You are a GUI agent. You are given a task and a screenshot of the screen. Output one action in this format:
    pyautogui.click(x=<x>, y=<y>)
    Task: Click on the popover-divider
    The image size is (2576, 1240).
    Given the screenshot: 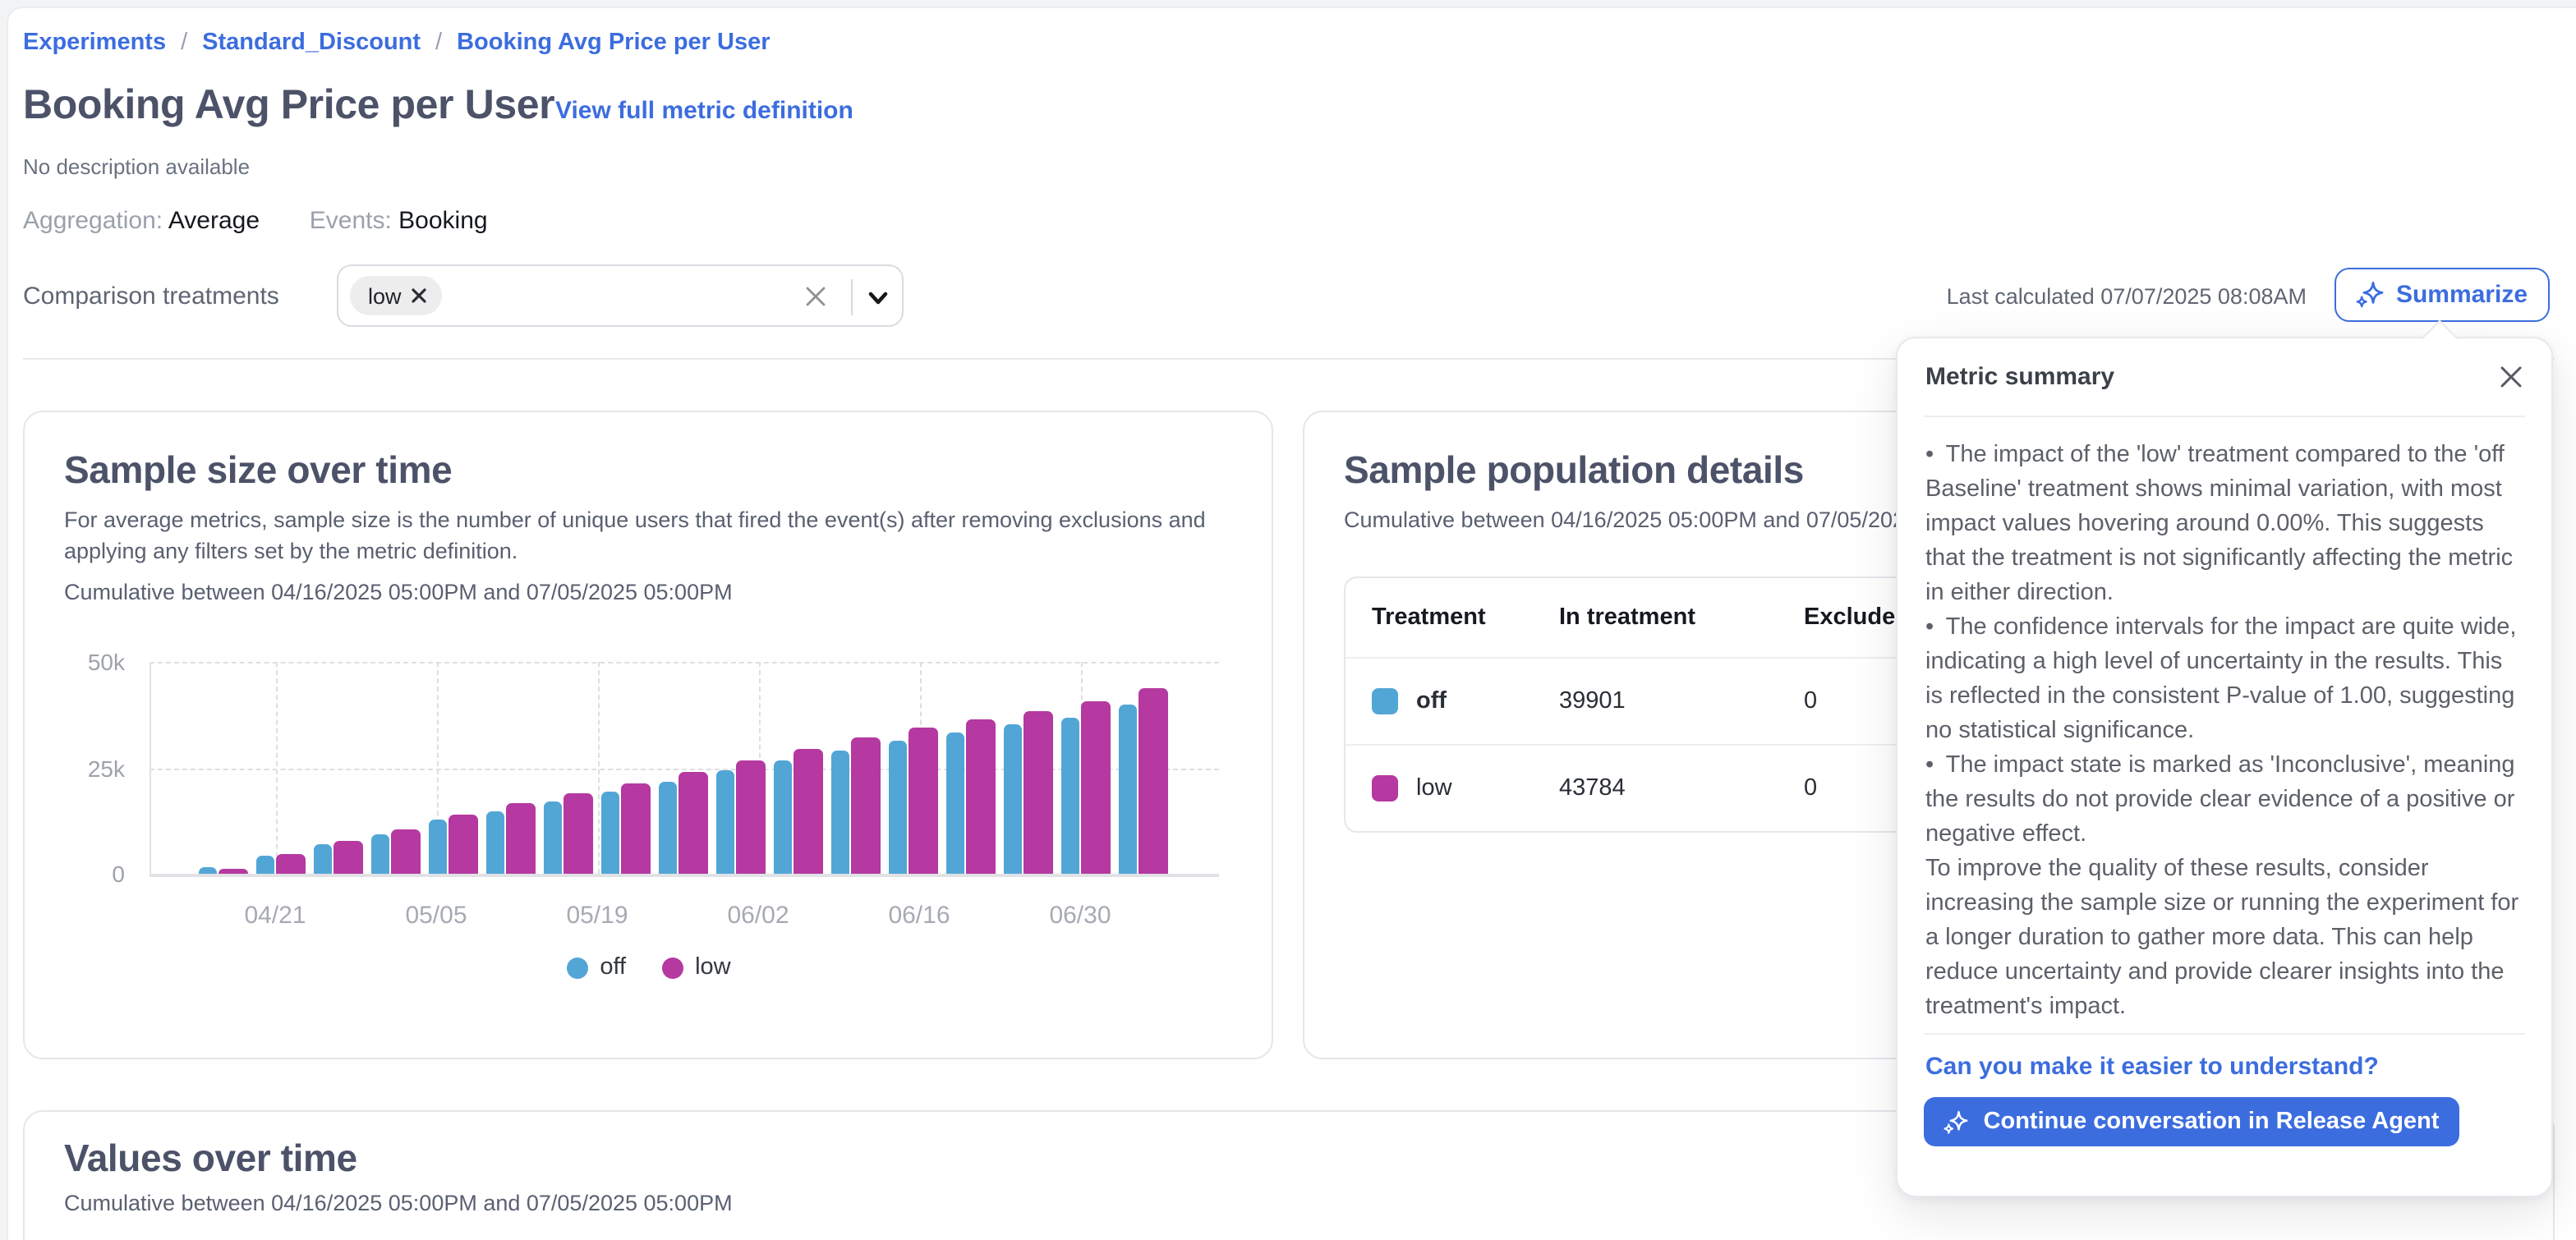 What is the action you would take?
    pyautogui.click(x=2224, y=416)
    